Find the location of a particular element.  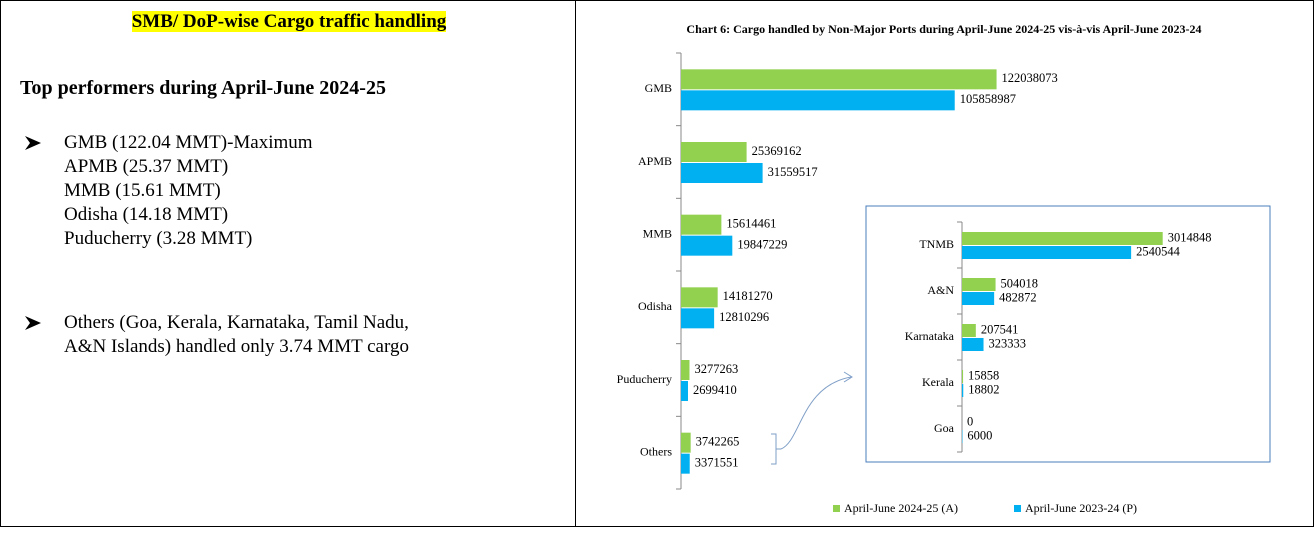

bullet-line: Odisha (14.18 MMT) is located at coordinates (188, 215).